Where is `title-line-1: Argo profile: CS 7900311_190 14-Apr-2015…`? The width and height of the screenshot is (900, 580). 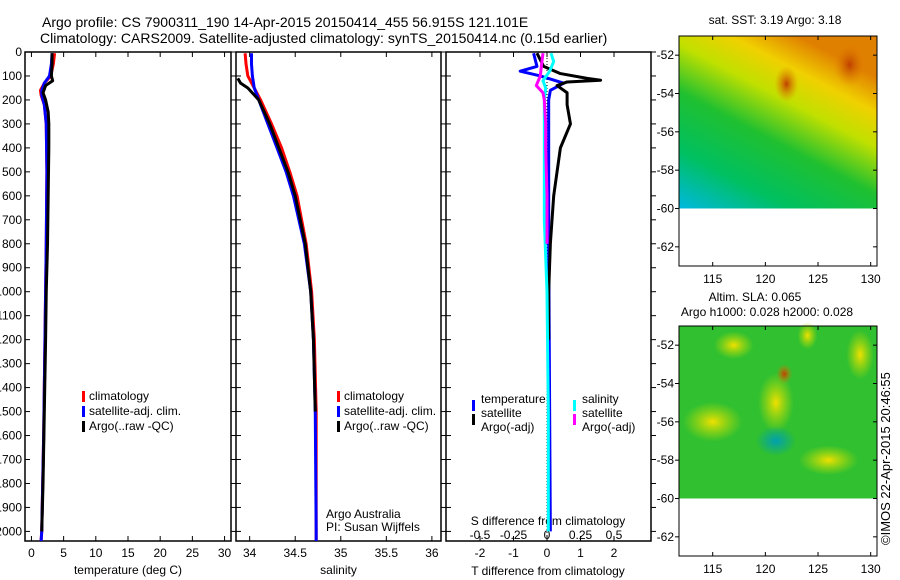 title-line-1: Argo profile: CS 7900311_190 14-Apr-2015… is located at coordinates (285, 22).